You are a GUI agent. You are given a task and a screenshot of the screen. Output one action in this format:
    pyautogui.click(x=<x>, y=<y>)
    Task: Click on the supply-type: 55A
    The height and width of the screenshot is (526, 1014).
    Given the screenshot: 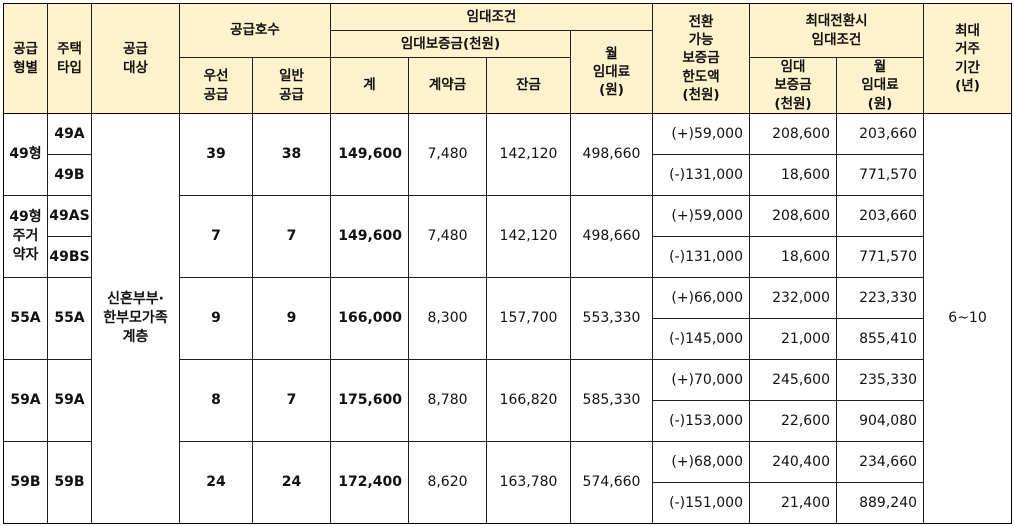 What is the action you would take?
    pyautogui.click(x=25, y=318)
    